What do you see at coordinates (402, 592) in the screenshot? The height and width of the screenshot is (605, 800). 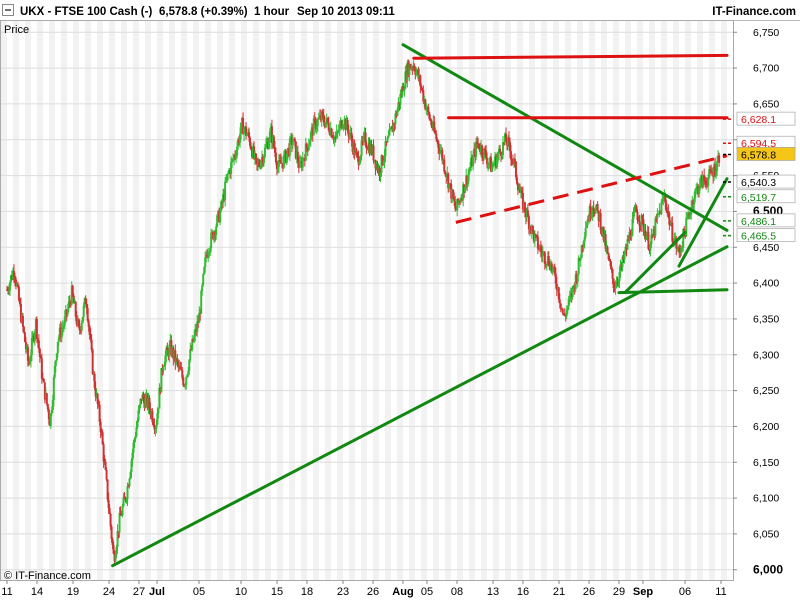 I see `x-tick-label: Aug` at bounding box center [402, 592].